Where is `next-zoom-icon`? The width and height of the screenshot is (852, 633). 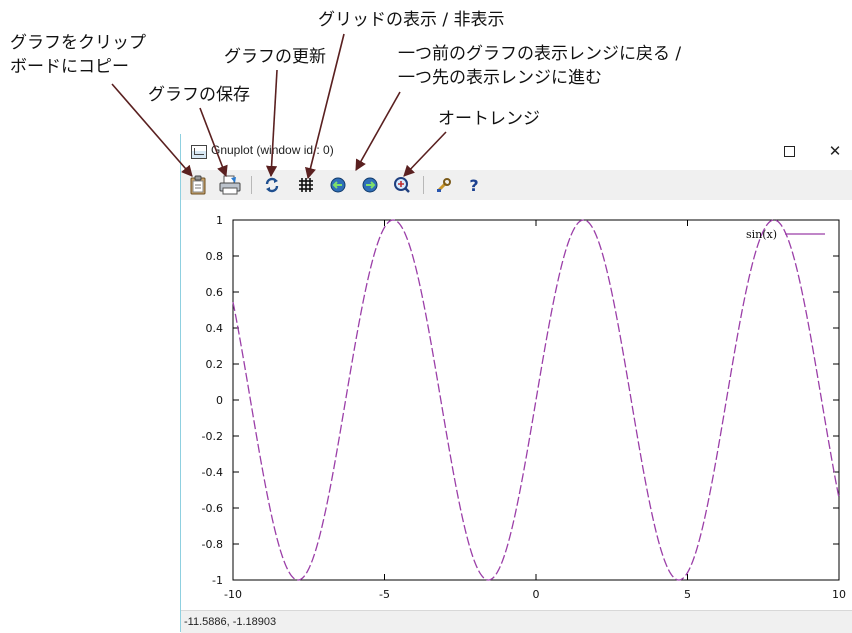
next-zoom-icon is located at coordinates (370, 185).